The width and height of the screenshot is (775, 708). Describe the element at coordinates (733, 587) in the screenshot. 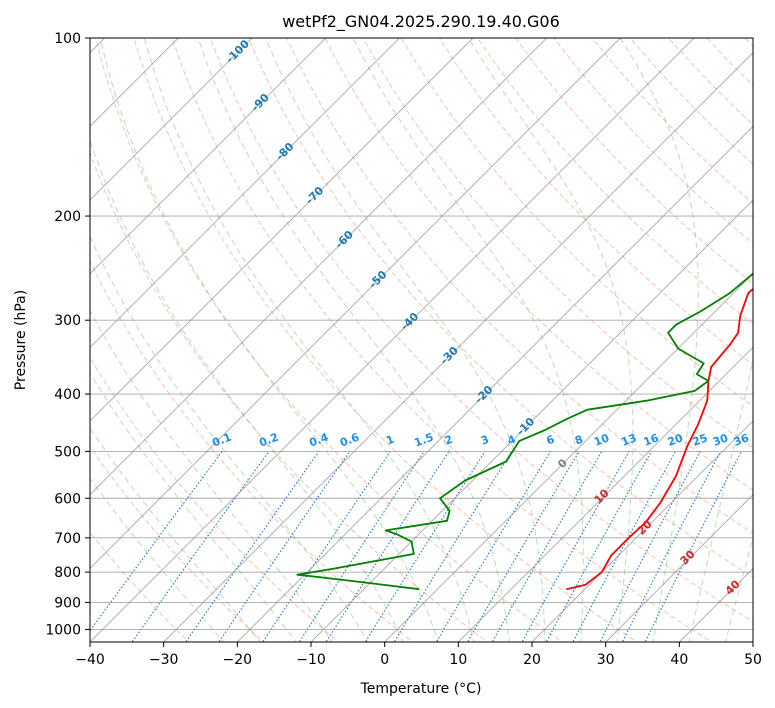

I see `moist-adiabat-label: 40` at that location.